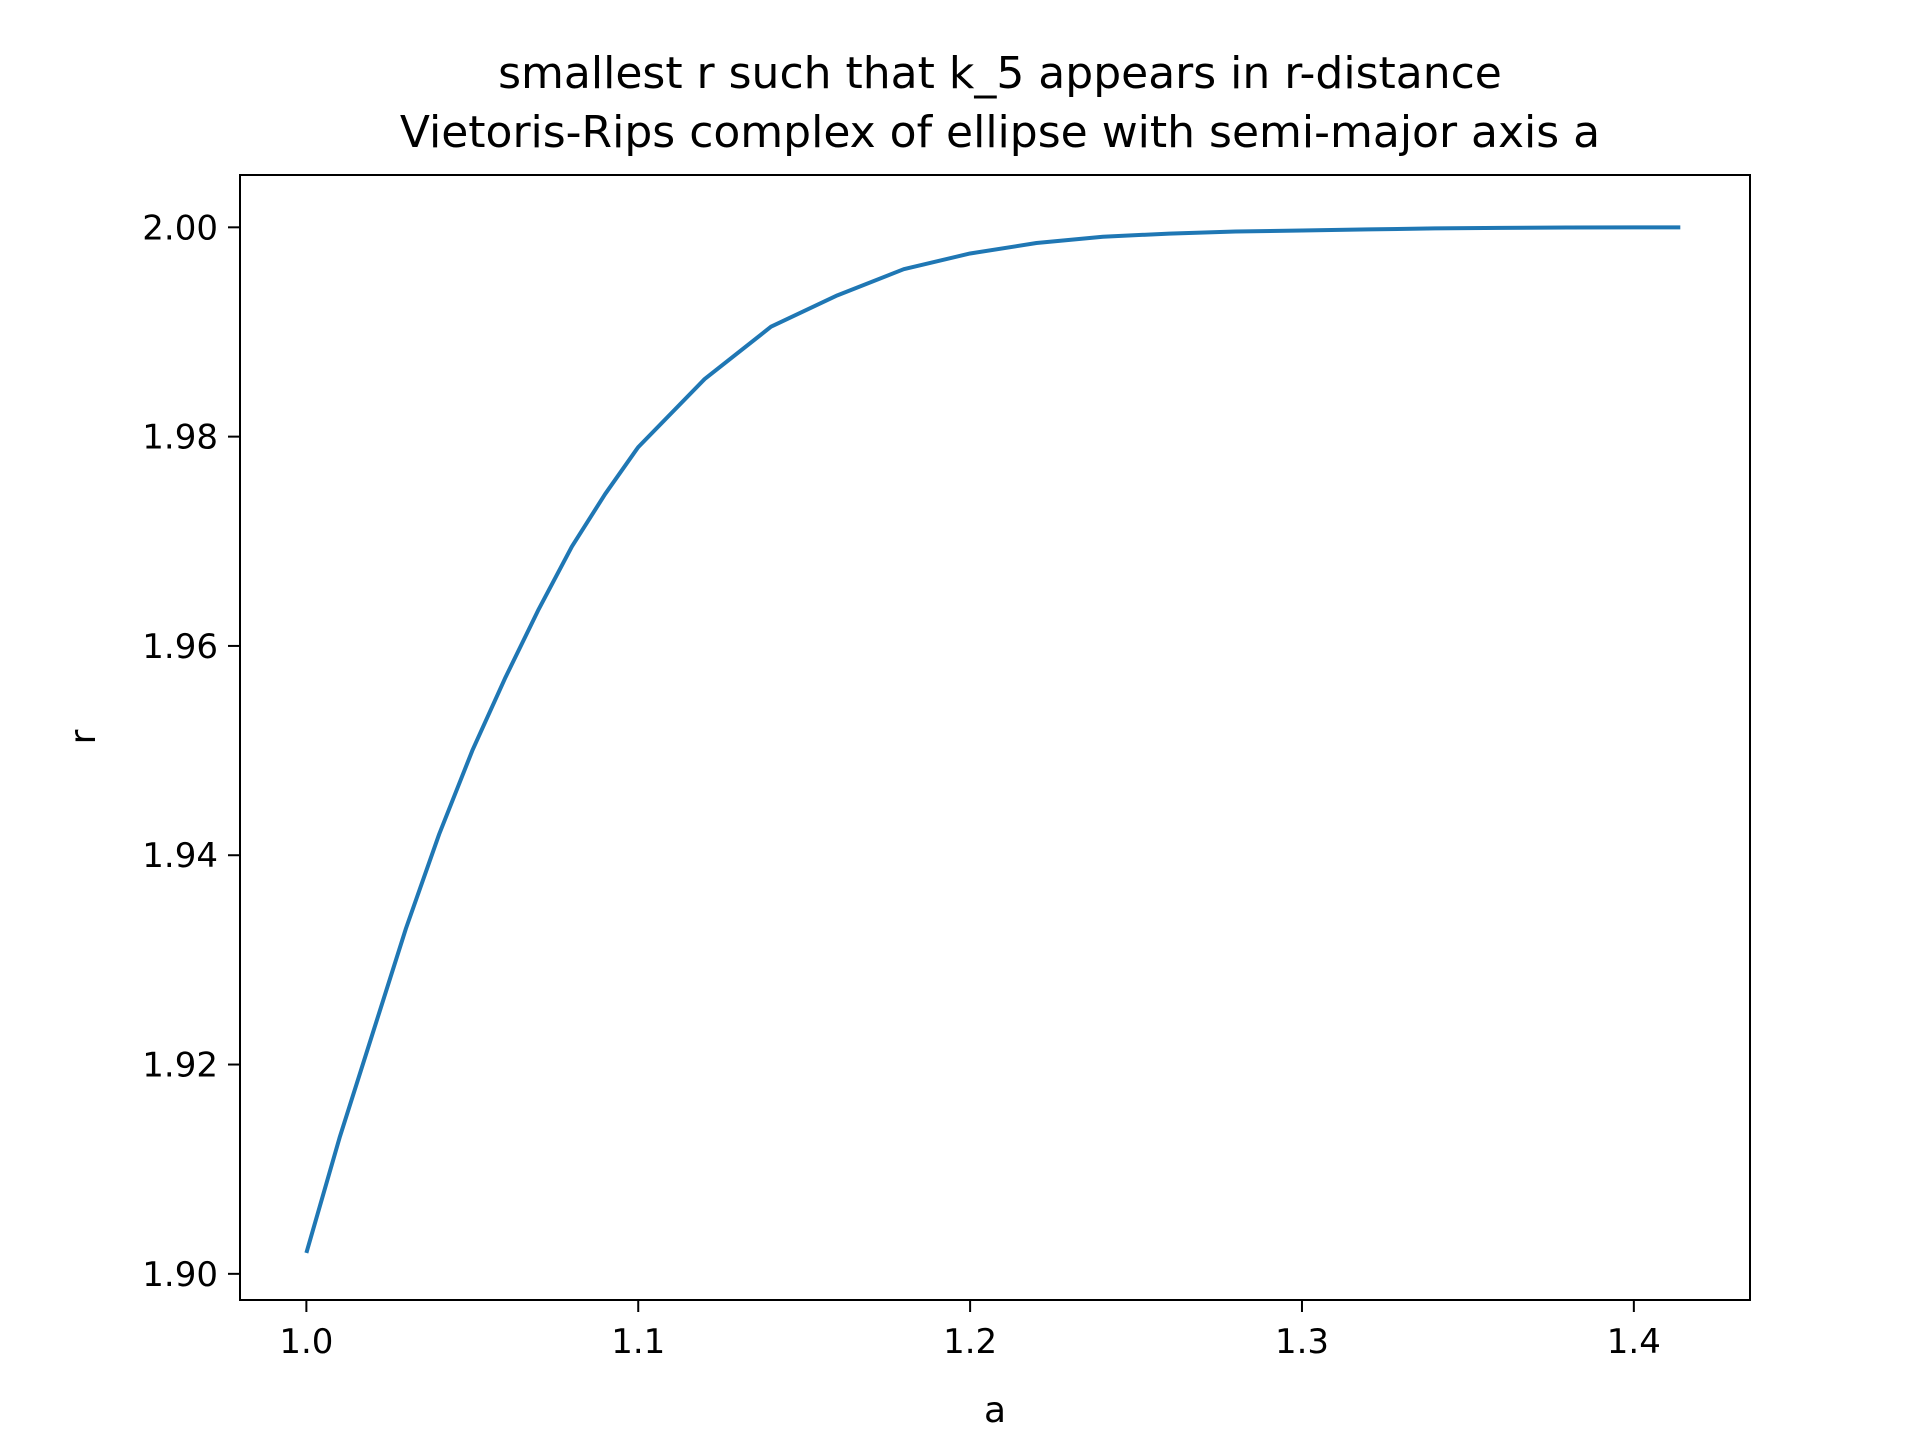  Describe the element at coordinates (180, 647) in the screenshot. I see `y-tick-label: 1.96` at that location.